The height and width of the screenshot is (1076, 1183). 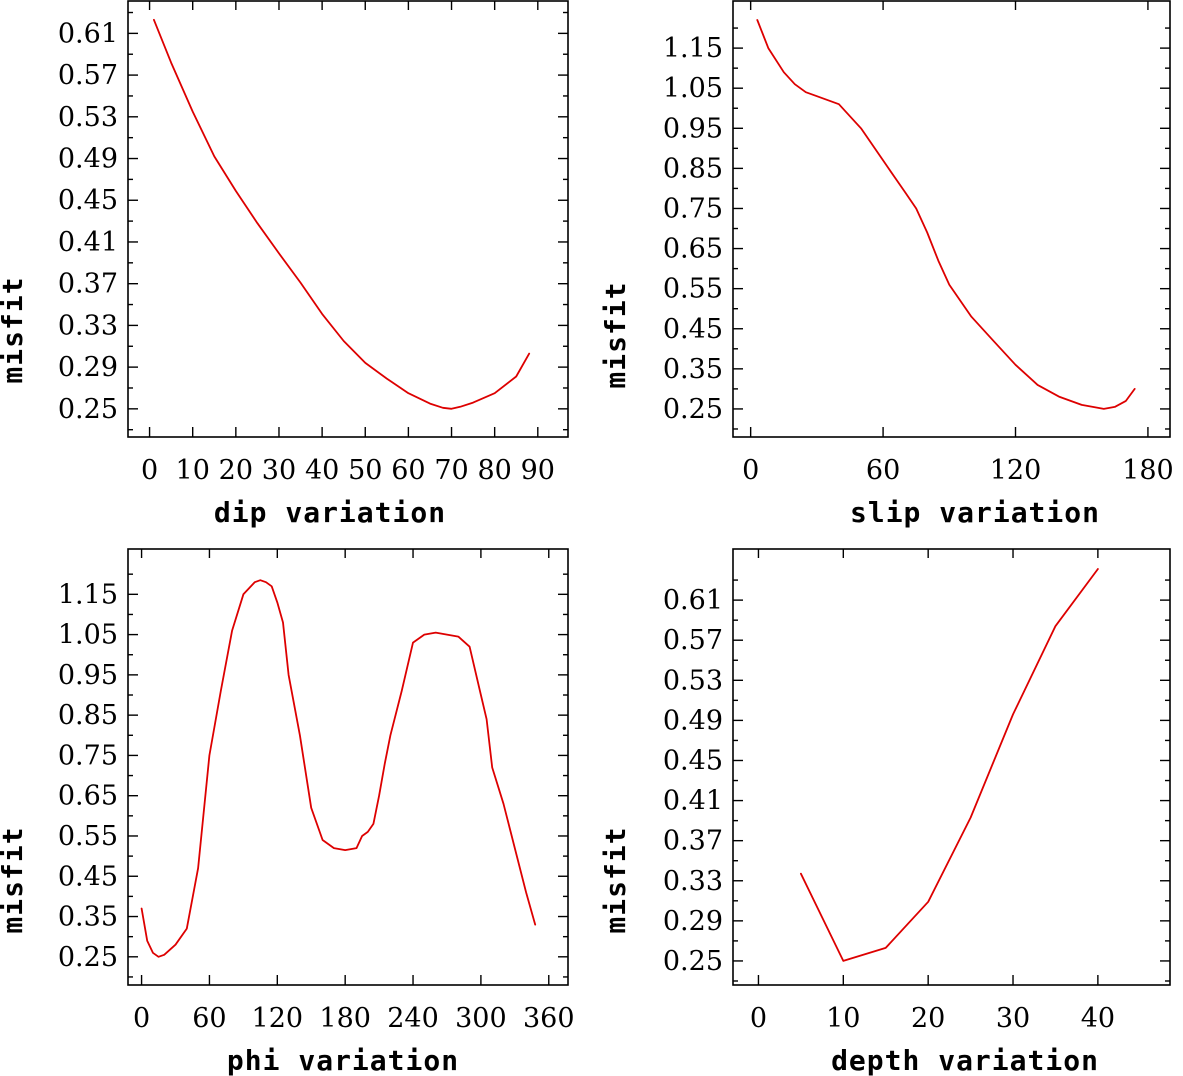 What do you see at coordinates (343, 1060) in the screenshot?
I see `x-axis-label: phi variation` at bounding box center [343, 1060].